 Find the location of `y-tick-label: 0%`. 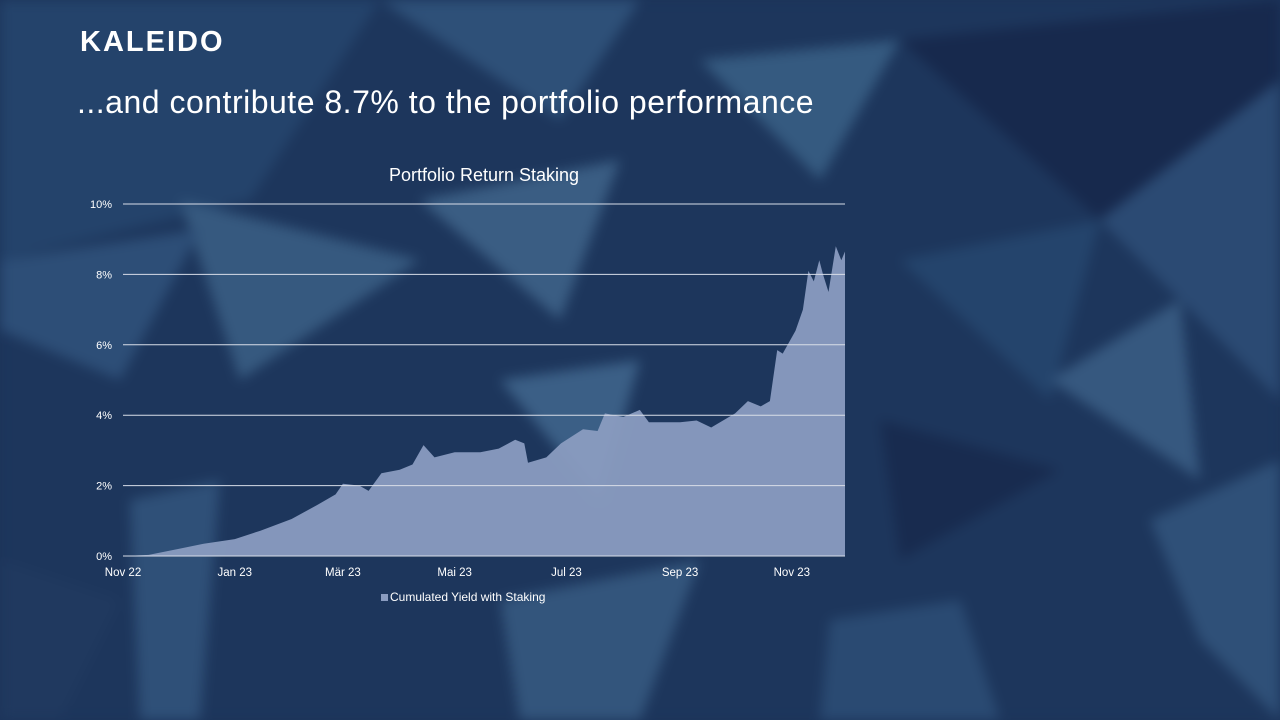

y-tick-label: 0% is located at coordinates (104, 557).